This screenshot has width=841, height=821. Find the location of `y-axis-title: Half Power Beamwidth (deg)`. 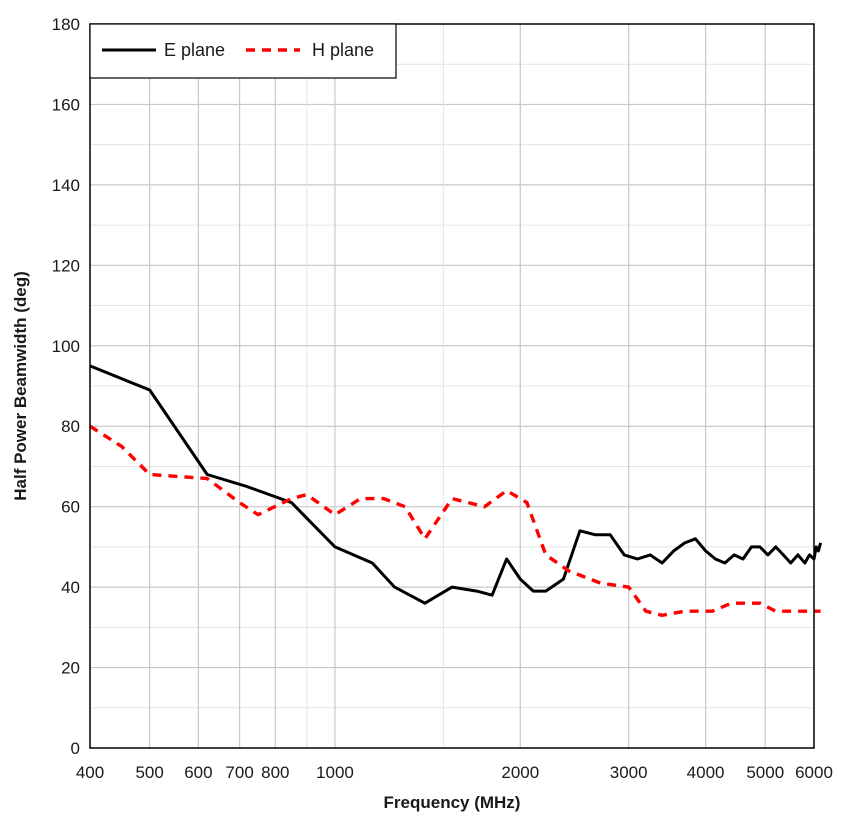

y-axis-title: Half Power Beamwidth (deg) is located at coordinates (20, 386).